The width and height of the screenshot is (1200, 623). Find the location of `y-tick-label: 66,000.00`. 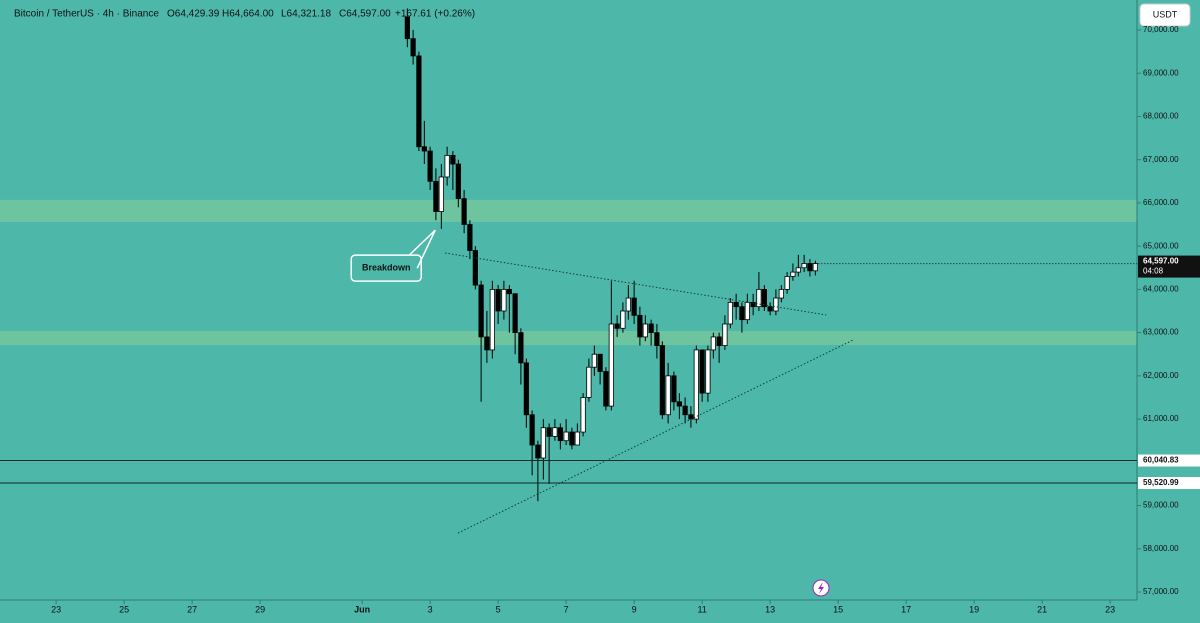

y-tick-label: 66,000.00 is located at coordinates (1161, 202).